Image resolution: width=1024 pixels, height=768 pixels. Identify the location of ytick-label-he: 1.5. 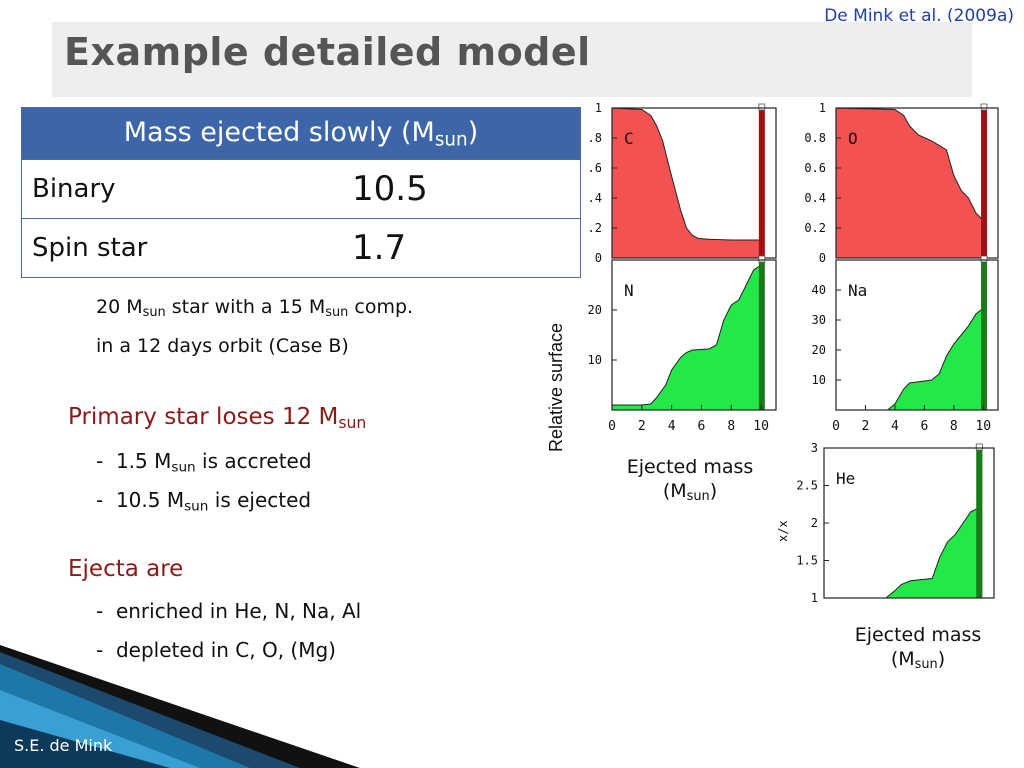
(807, 561).